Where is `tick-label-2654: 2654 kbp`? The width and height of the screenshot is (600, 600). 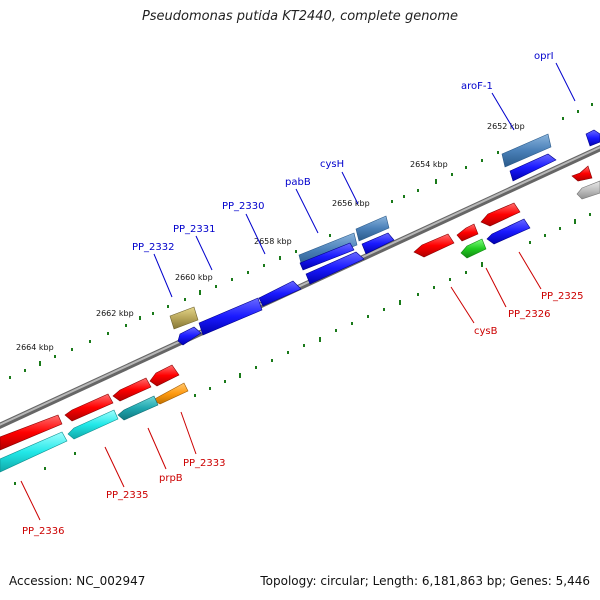 tick-label-2654: 2654 kbp is located at coordinates (429, 164).